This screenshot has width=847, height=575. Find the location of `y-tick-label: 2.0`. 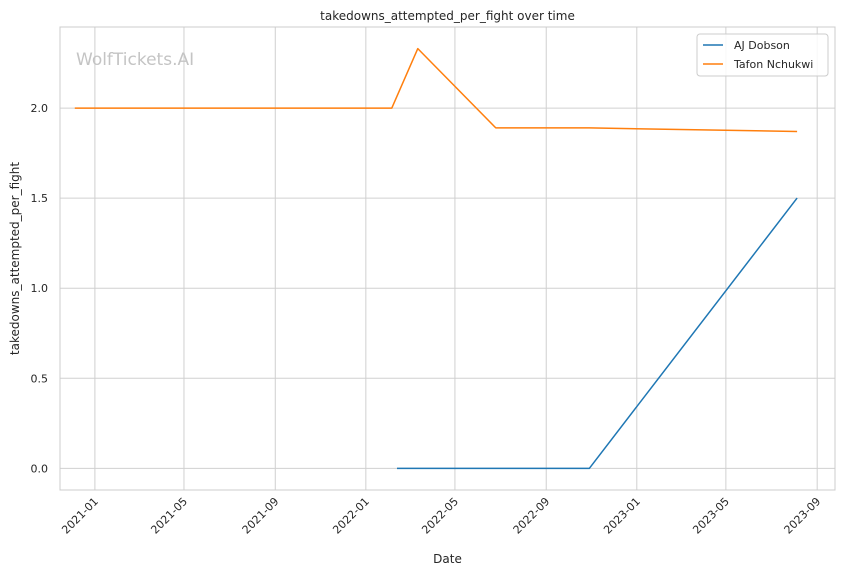

y-tick-label: 2.0 is located at coordinates (40, 108).